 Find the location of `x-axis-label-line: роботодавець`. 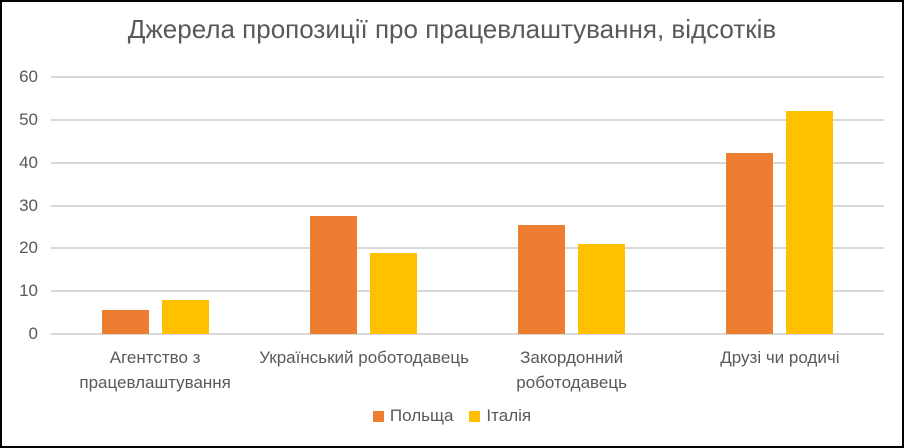

x-axis-label-line: роботодавець is located at coordinates (571, 382).